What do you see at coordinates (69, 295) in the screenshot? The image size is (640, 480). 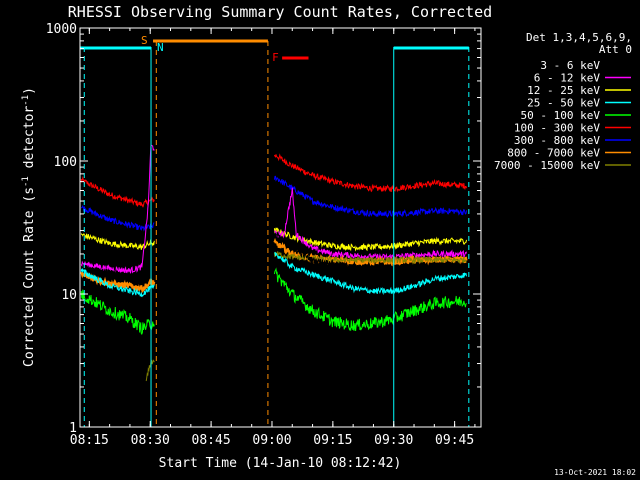 I see `y-tick-label-1: 10` at bounding box center [69, 295].